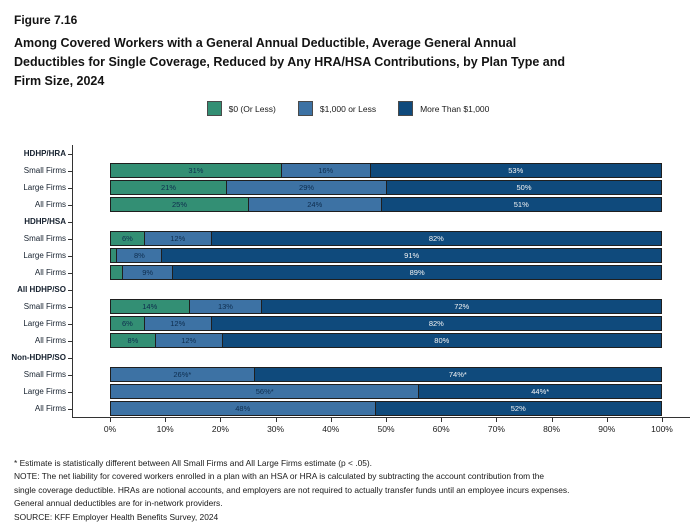 This screenshot has width=698, height=525. Describe the element at coordinates (521, 204) in the screenshot. I see `bar-value-label: 51%` at that location.